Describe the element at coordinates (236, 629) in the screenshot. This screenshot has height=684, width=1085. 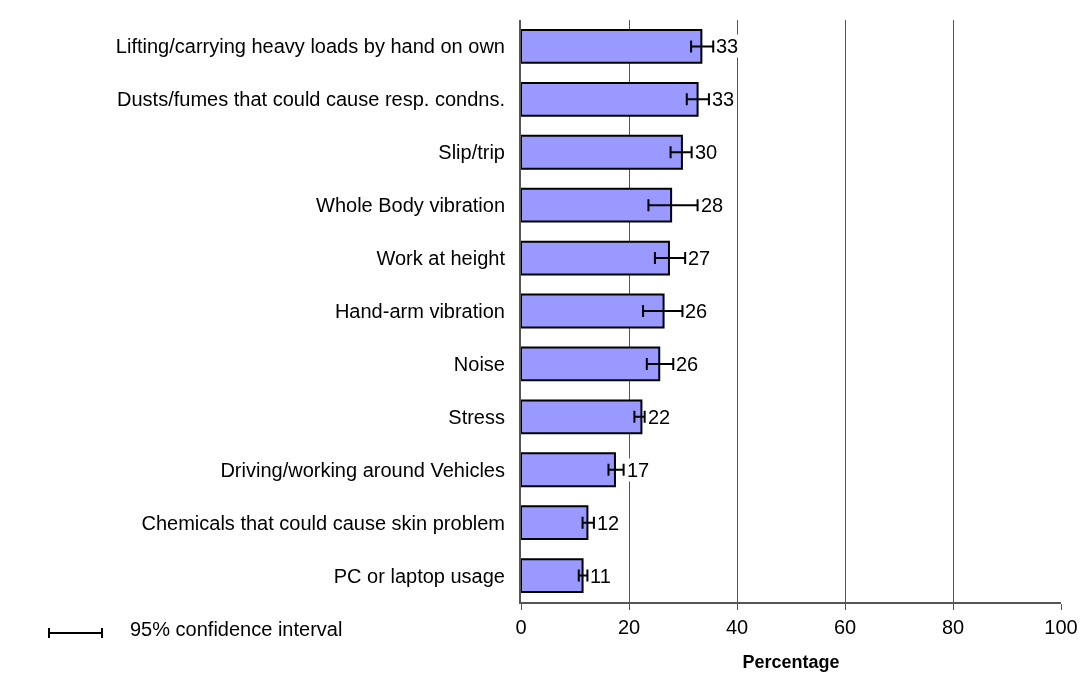
I see `text: 95% confidence interval` at that location.